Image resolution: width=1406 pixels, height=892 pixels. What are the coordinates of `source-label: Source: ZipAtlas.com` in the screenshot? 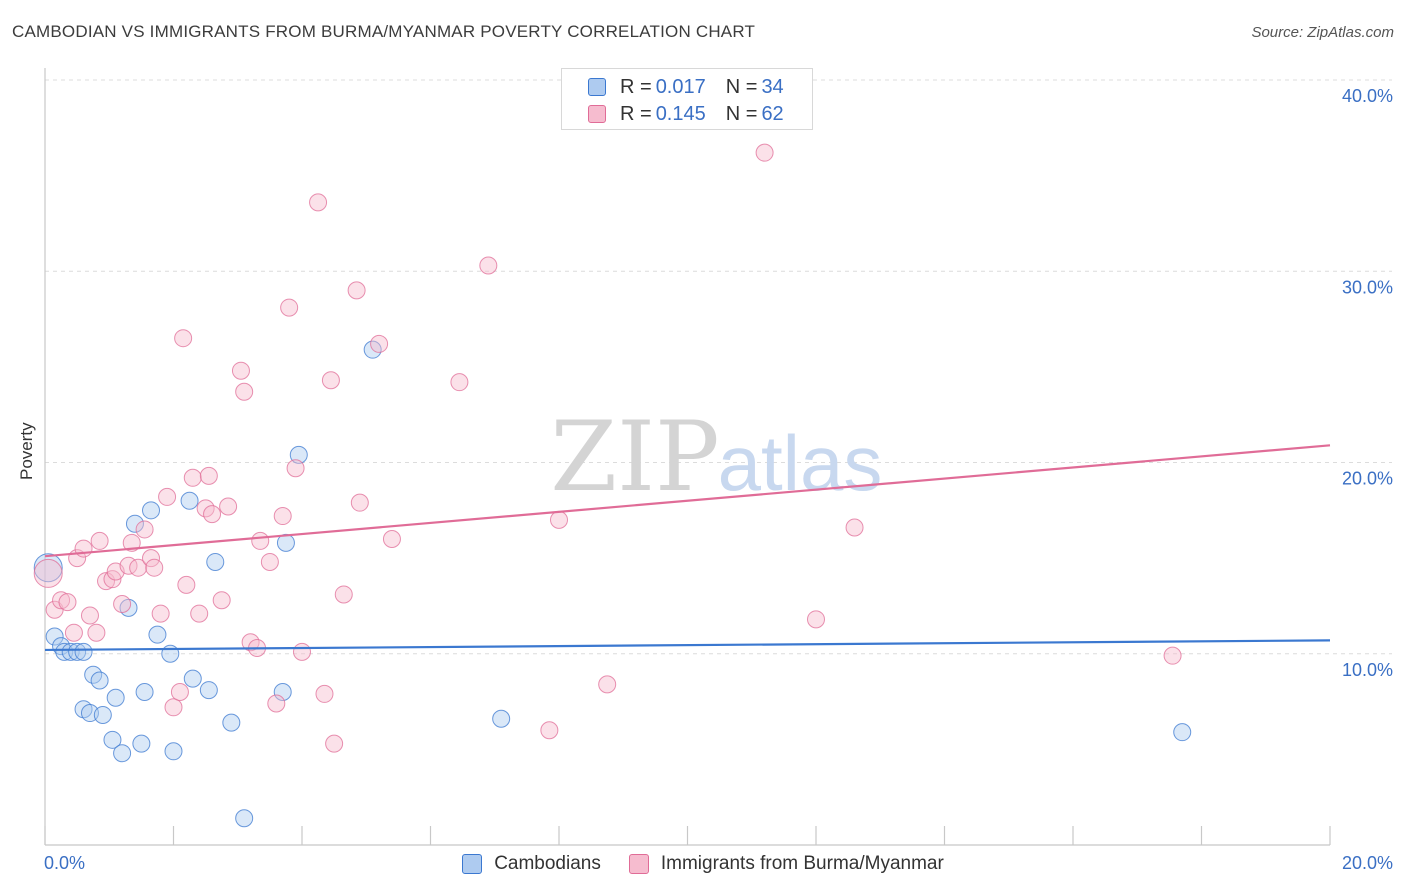 It's located at (1322, 32).